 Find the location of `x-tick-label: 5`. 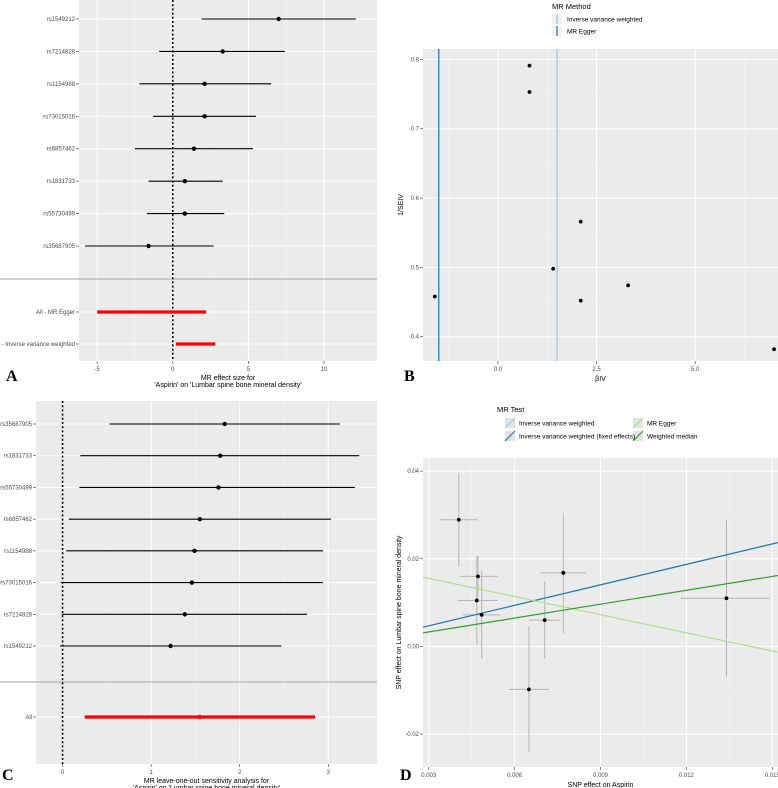

x-tick-label: 5 is located at coordinates (249, 370).